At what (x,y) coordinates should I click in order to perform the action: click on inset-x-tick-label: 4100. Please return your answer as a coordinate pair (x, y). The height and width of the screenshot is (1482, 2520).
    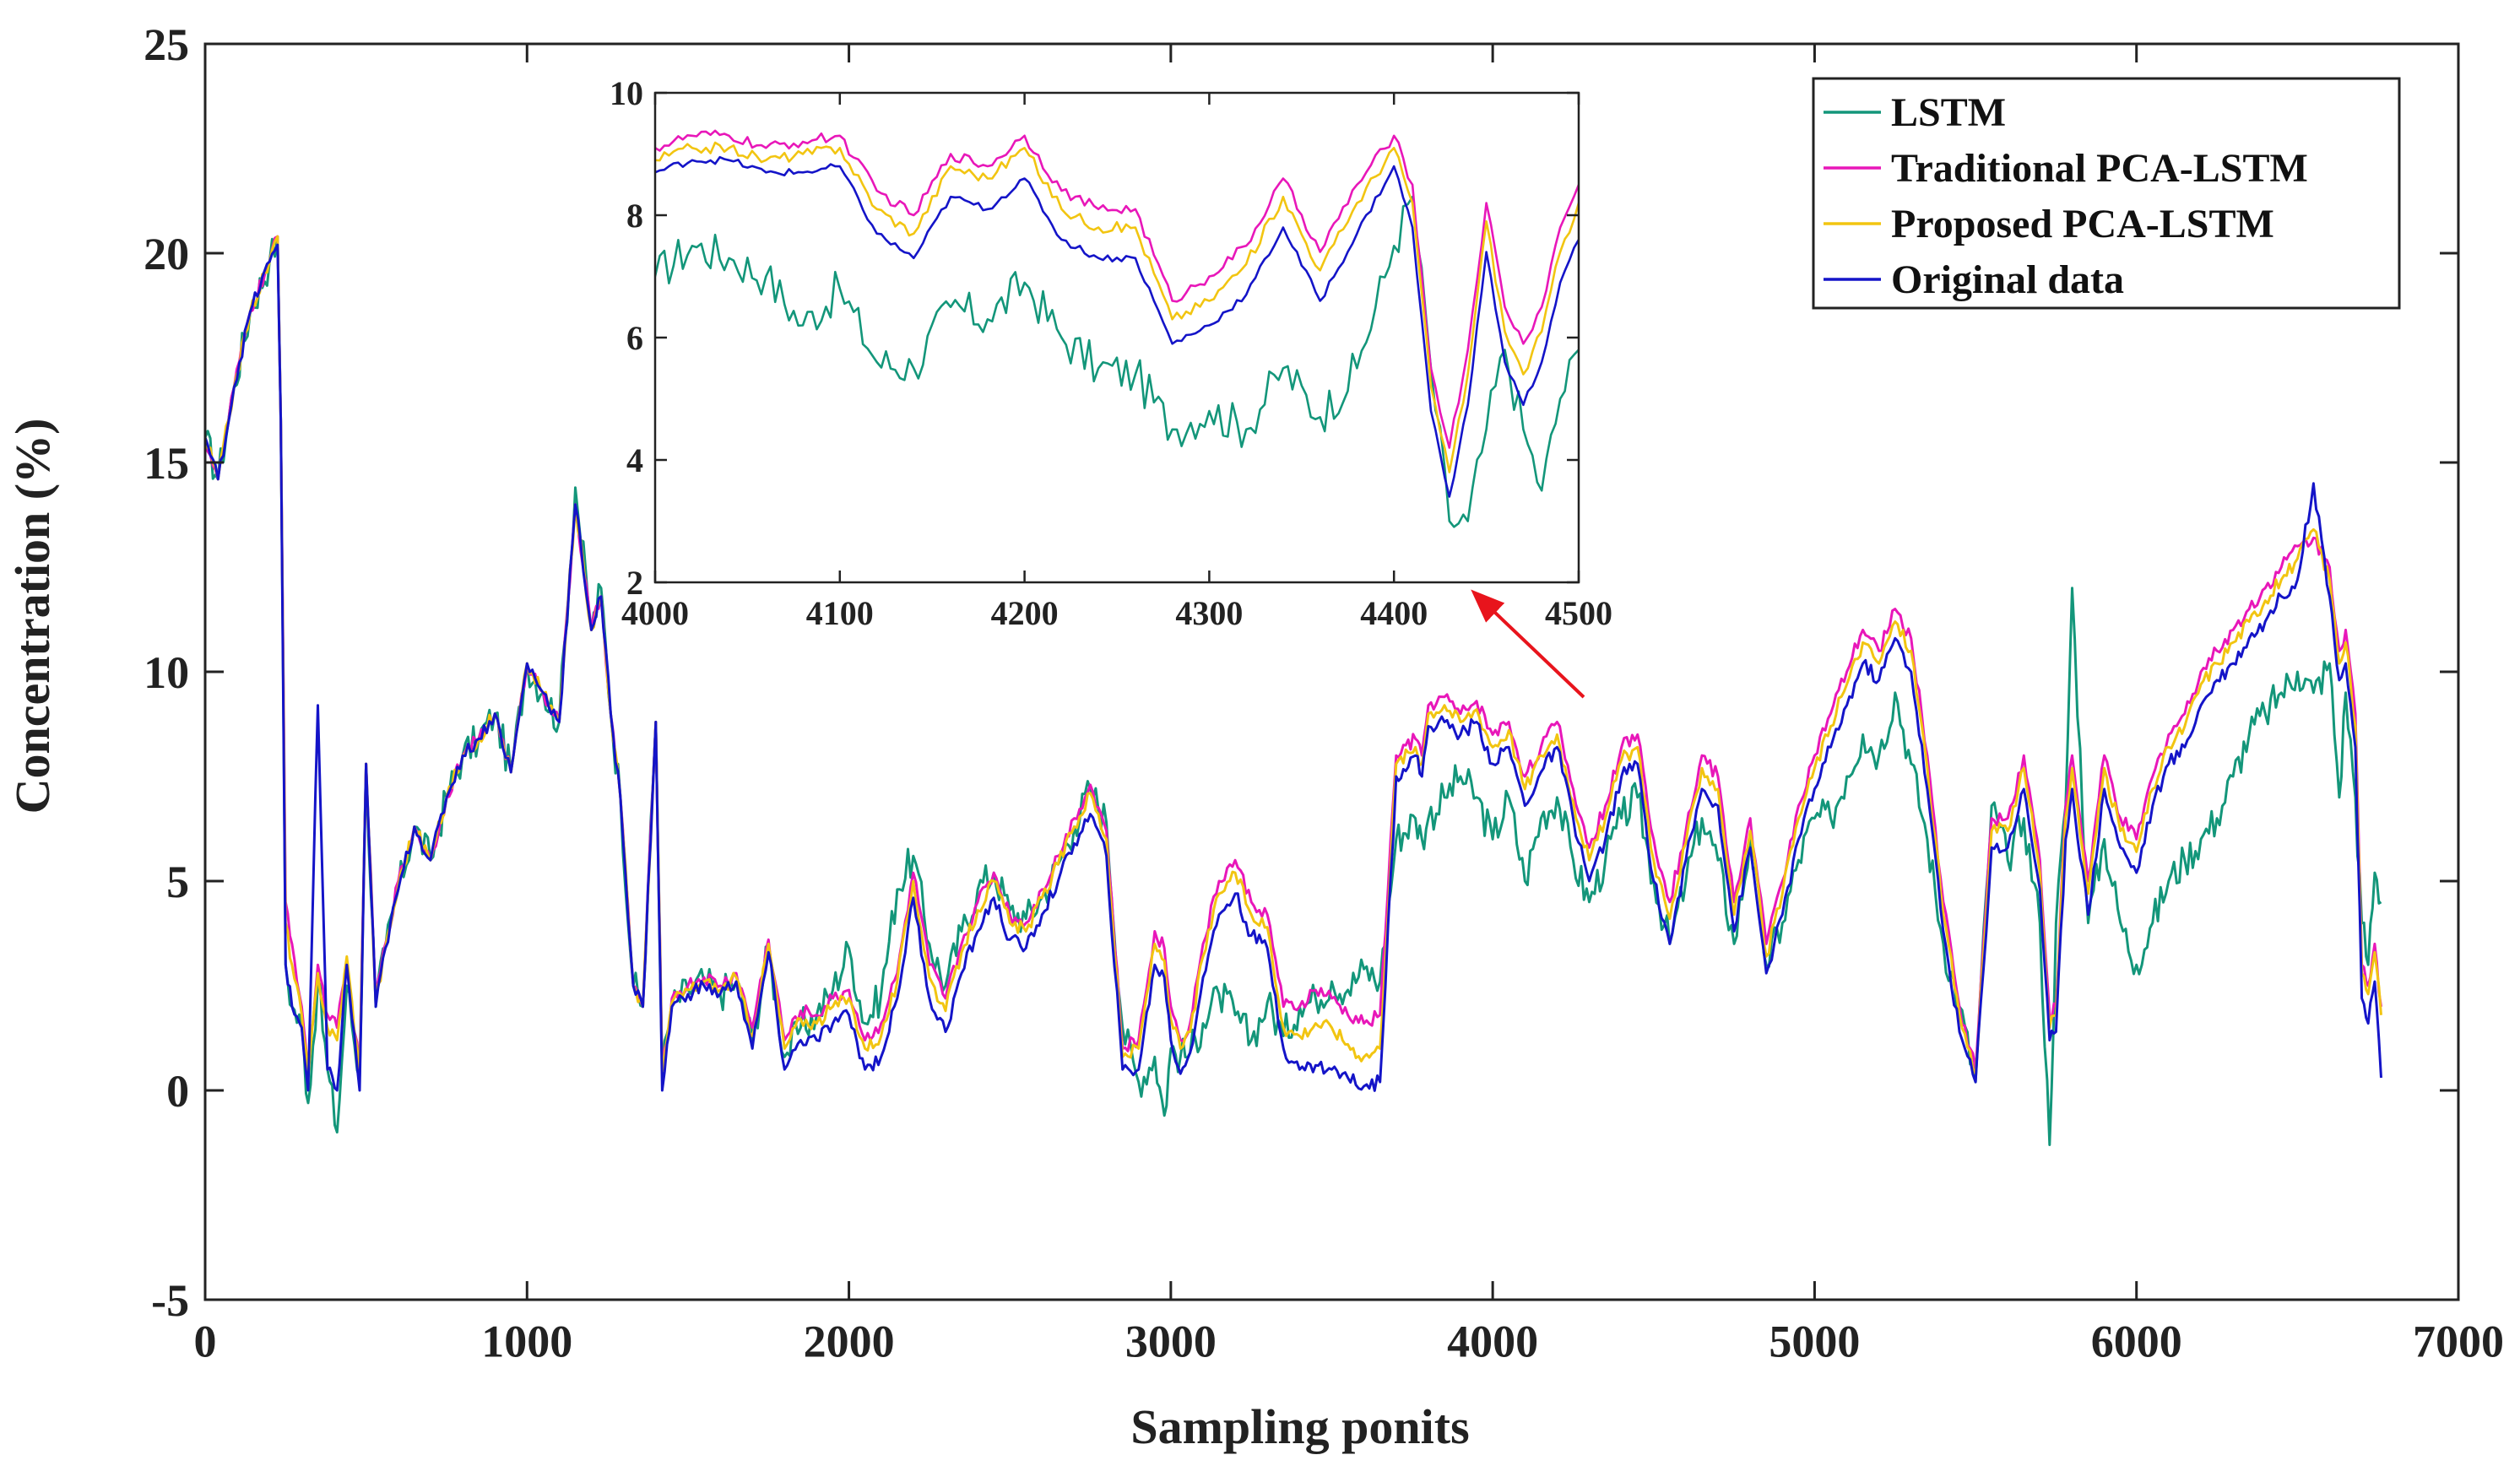
    Looking at the image, I should click on (840, 613).